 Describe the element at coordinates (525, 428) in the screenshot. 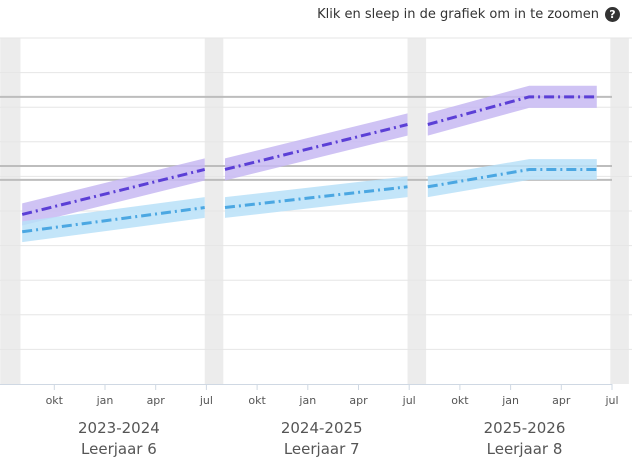

I see `school-year-label: 2025-2026` at that location.